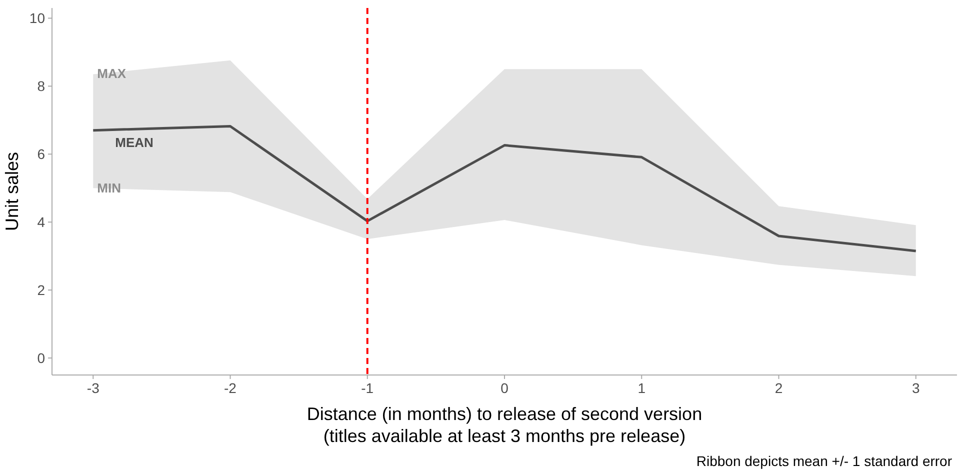 The image size is (958, 472). I want to click on y-tick-label: 0, so click(41, 358).